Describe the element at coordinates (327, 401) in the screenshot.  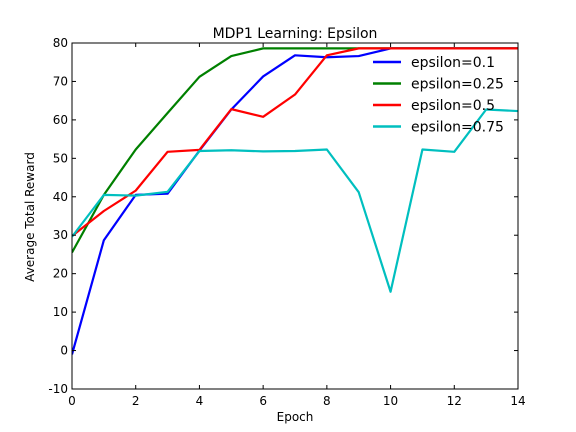
I see `x-tick-label: 8` at that location.